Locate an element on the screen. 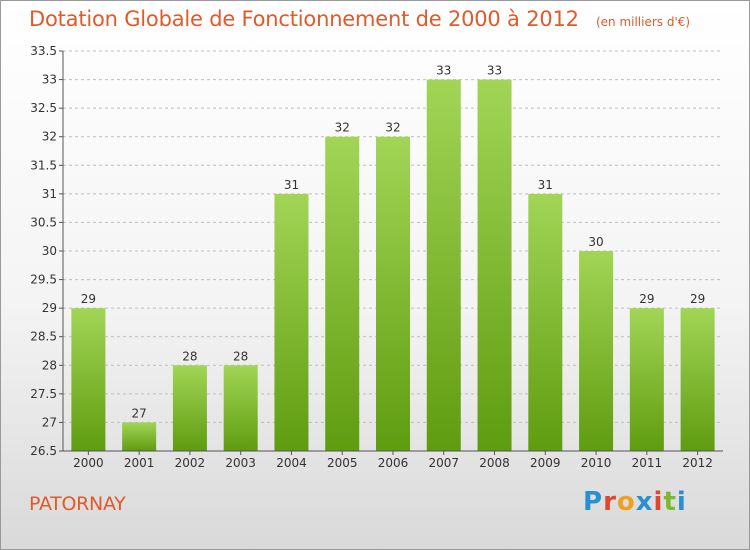 The image size is (750, 550). logo-letter: t is located at coordinates (670, 502).